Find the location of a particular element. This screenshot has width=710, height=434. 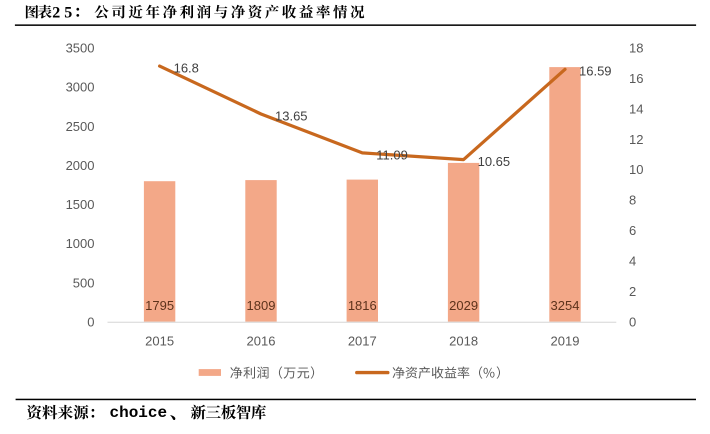

svg-text: 13.65 is located at coordinates (291, 115).